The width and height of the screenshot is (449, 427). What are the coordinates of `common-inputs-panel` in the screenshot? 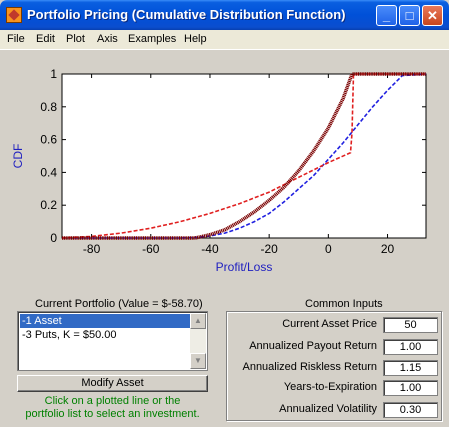 It's located at (334, 366).